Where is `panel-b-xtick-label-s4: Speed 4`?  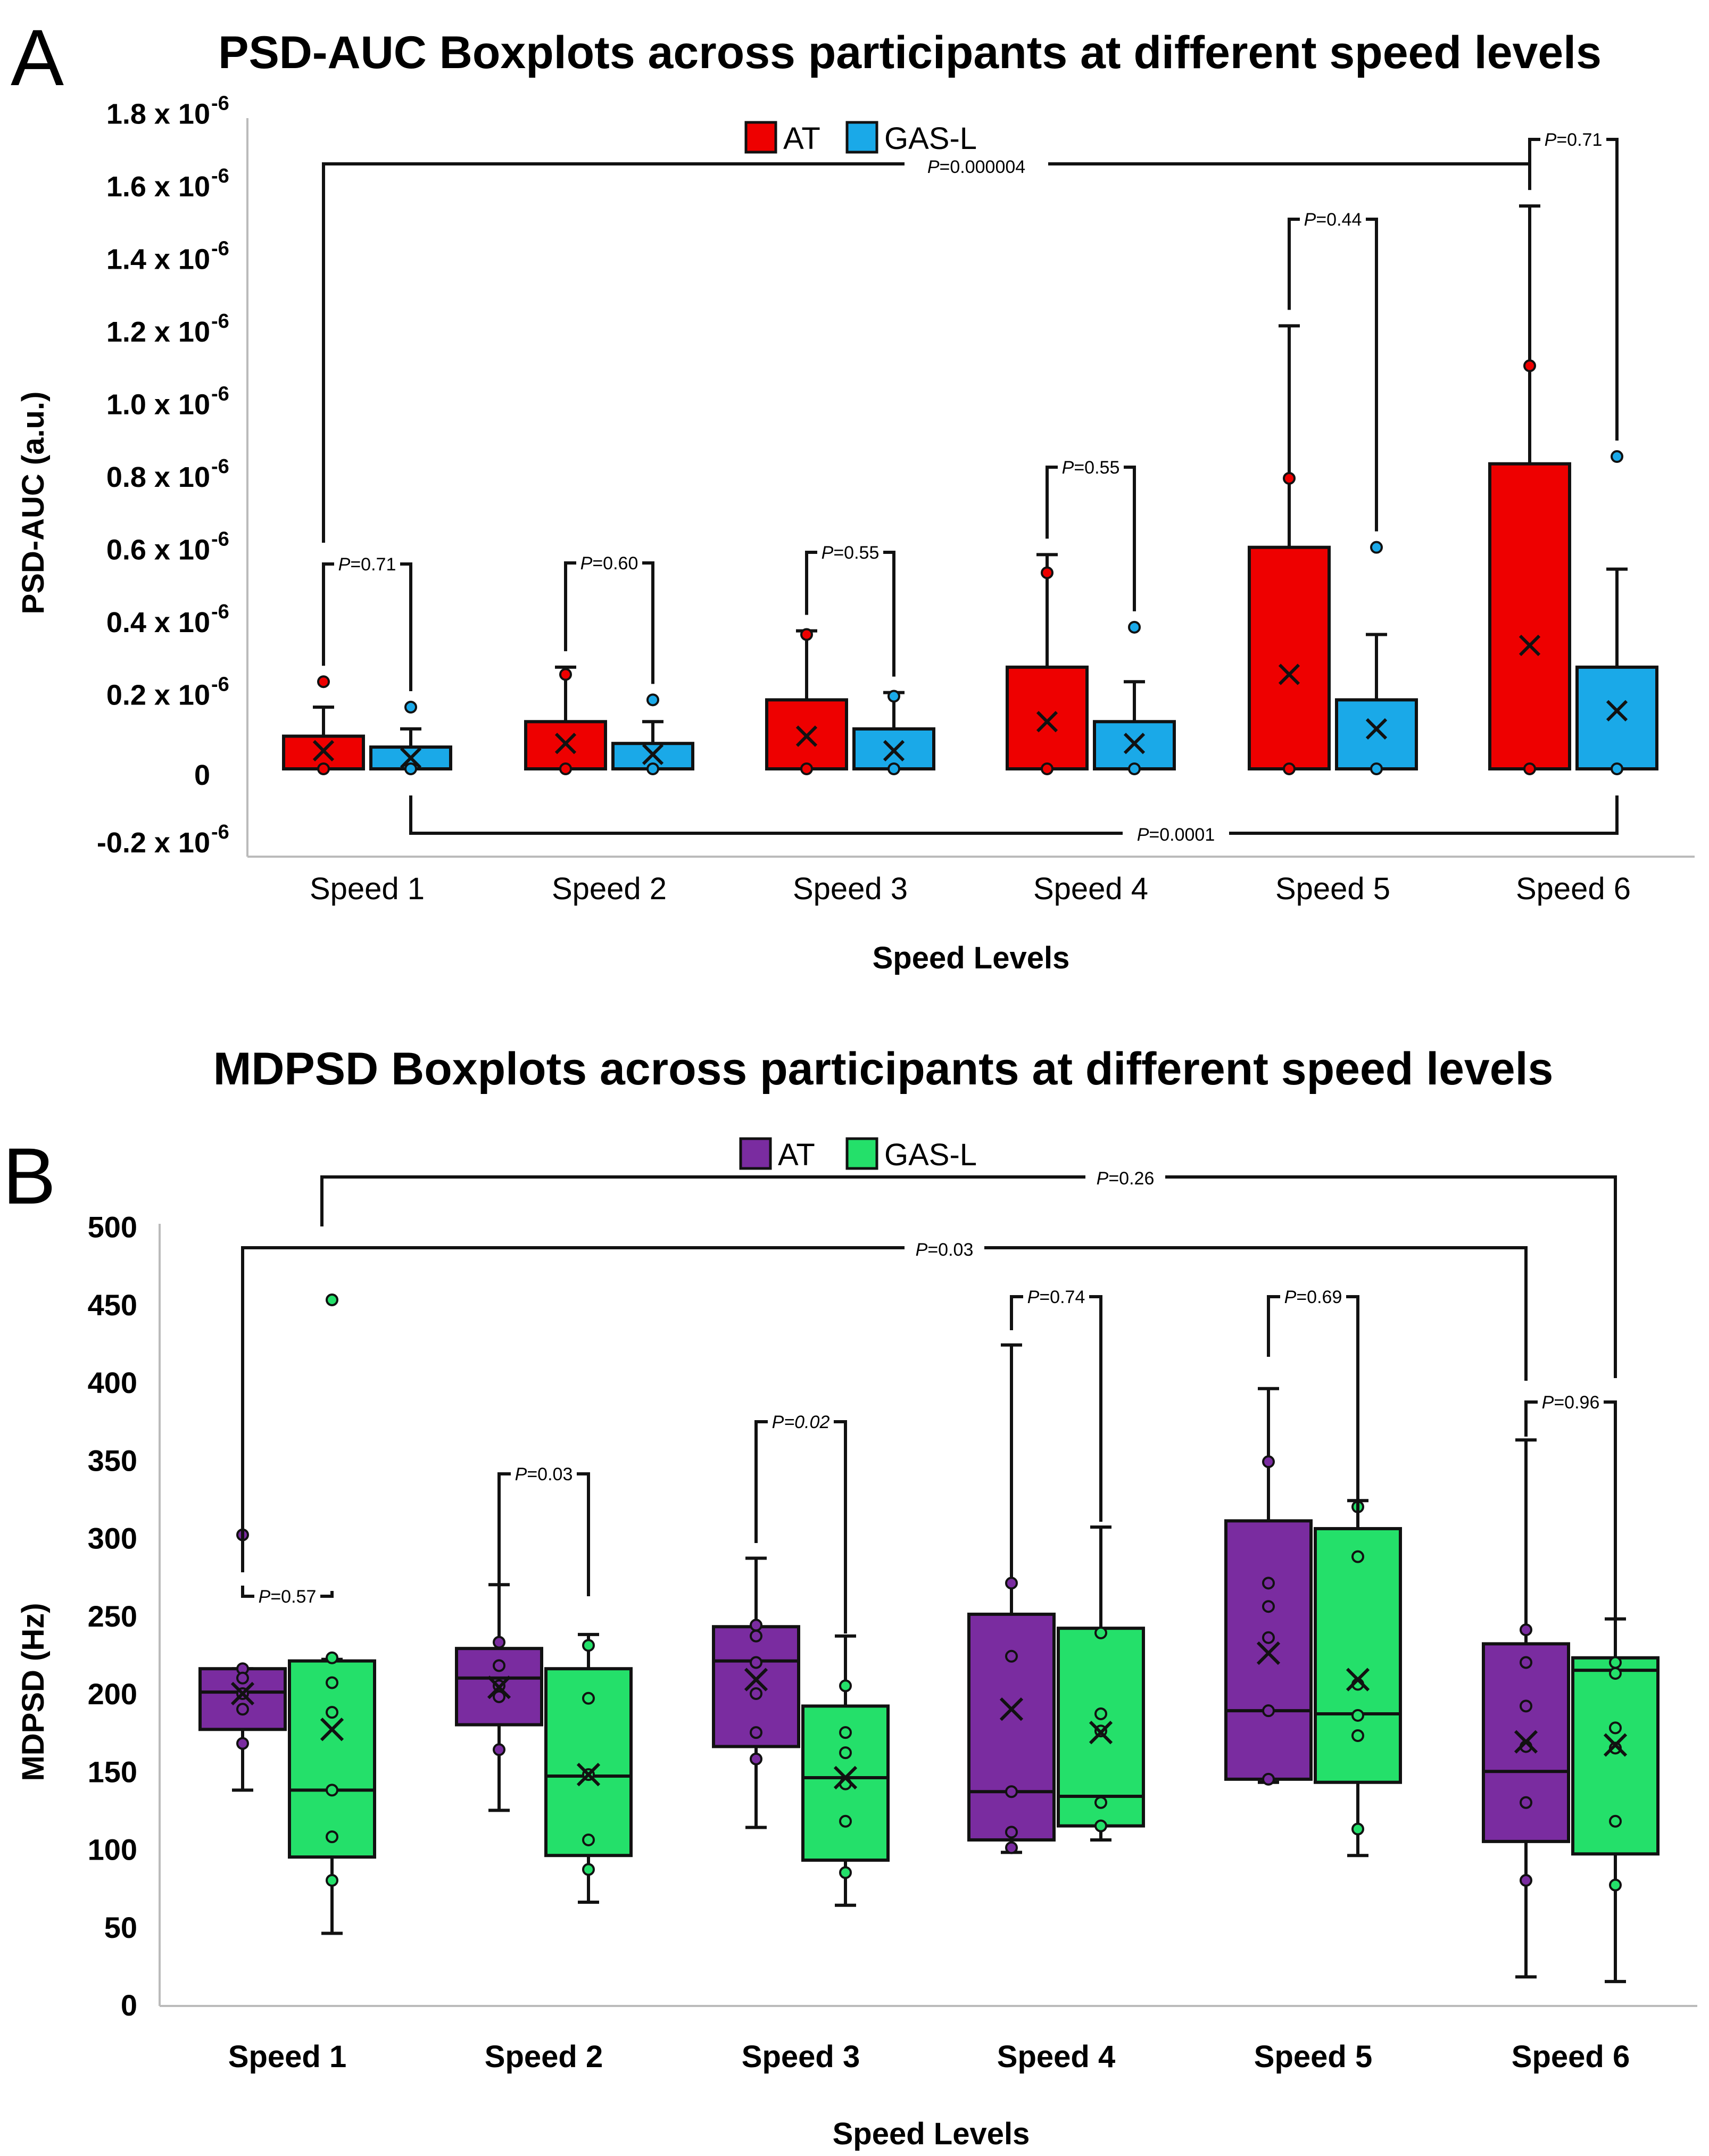
panel-b-xtick-label-s4: Speed 4 is located at coordinates (1056, 2056).